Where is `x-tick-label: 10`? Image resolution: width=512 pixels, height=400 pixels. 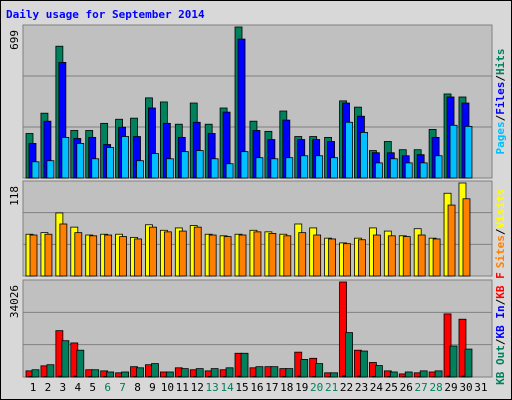 x-tick-label: 10 is located at coordinates (167, 387).